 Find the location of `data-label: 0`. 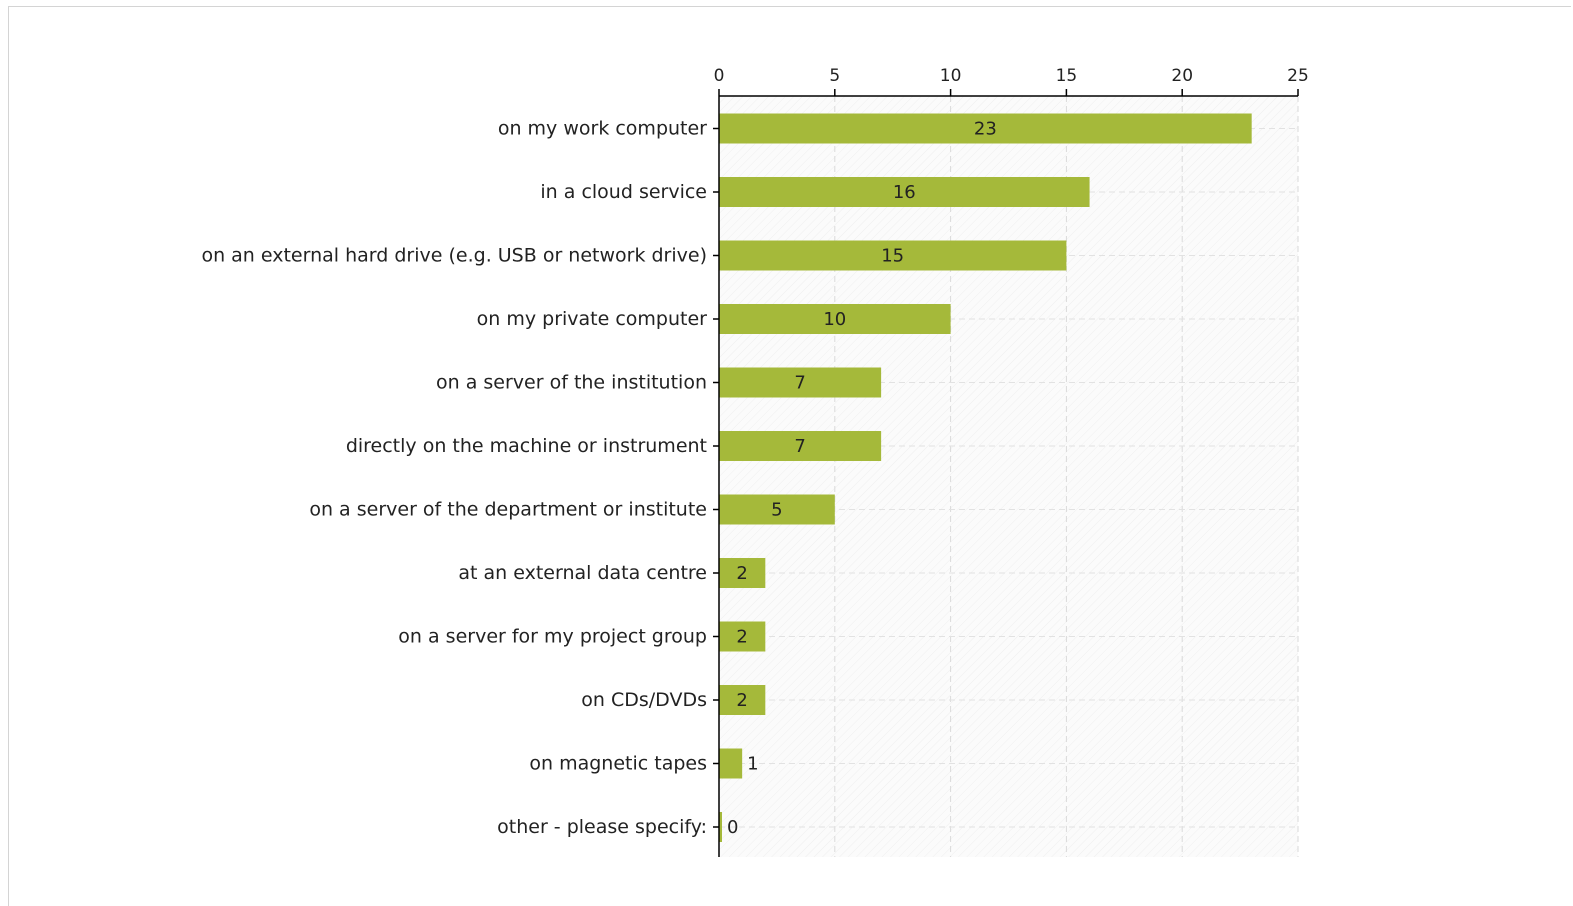

data-label: 0 is located at coordinates (732, 827).